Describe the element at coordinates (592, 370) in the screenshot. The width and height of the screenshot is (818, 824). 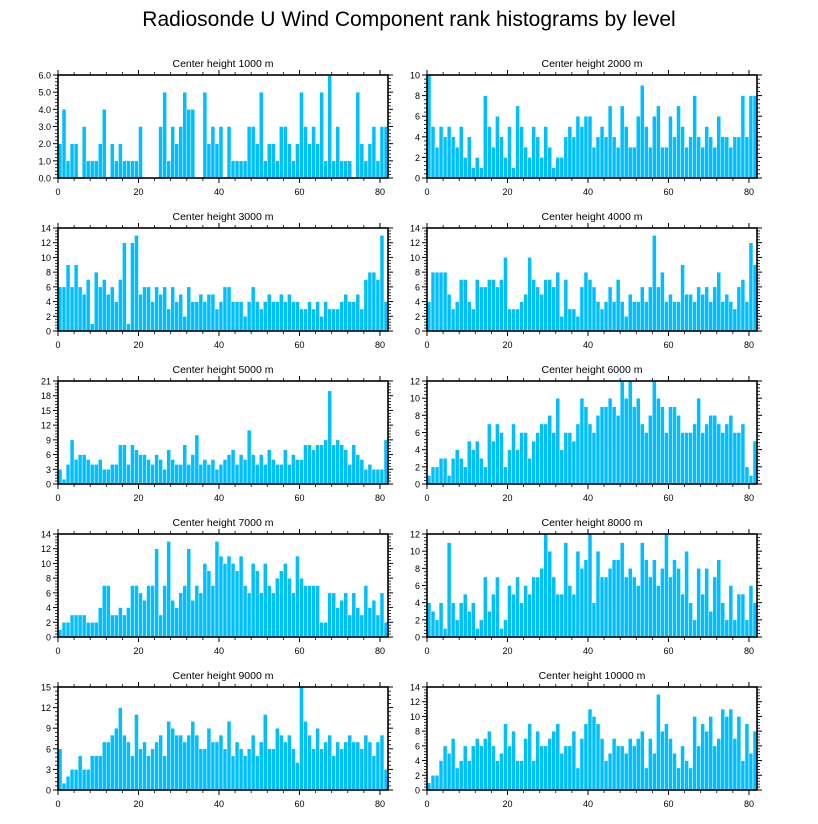
I see `panel-title: Center height 6000 m` at that location.